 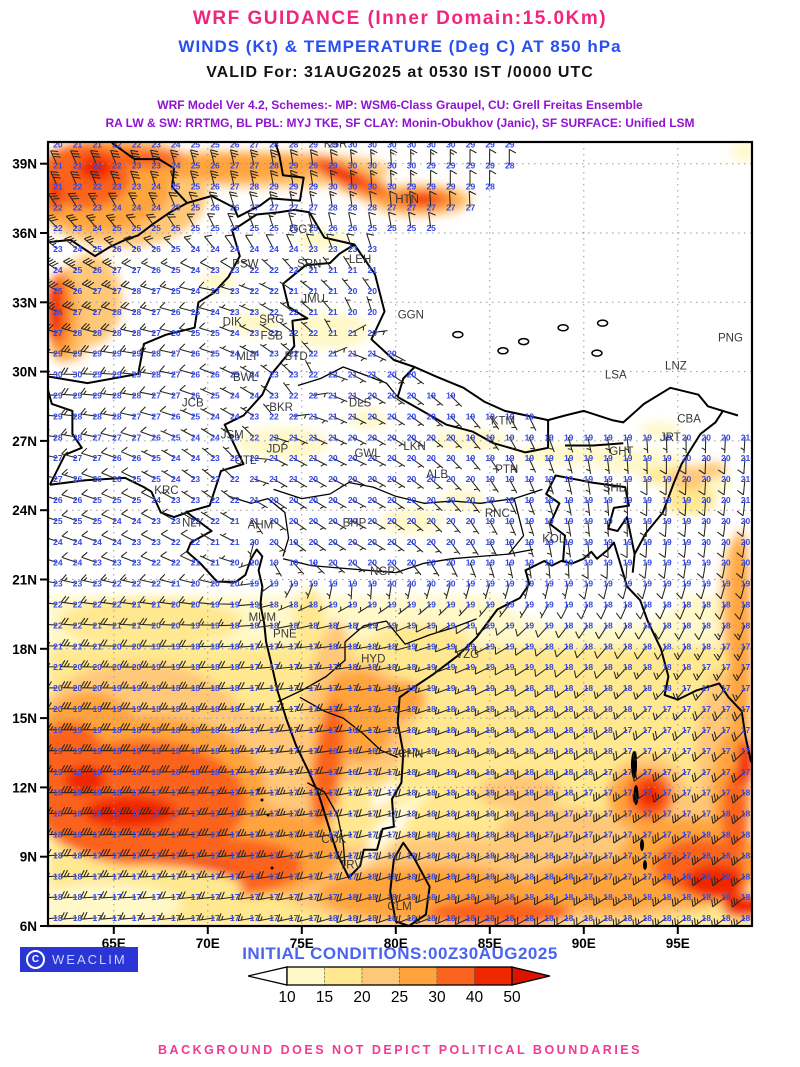 What do you see at coordinates (313, 299) in the screenshot?
I see `station-label-jmu: JMU` at bounding box center [313, 299].